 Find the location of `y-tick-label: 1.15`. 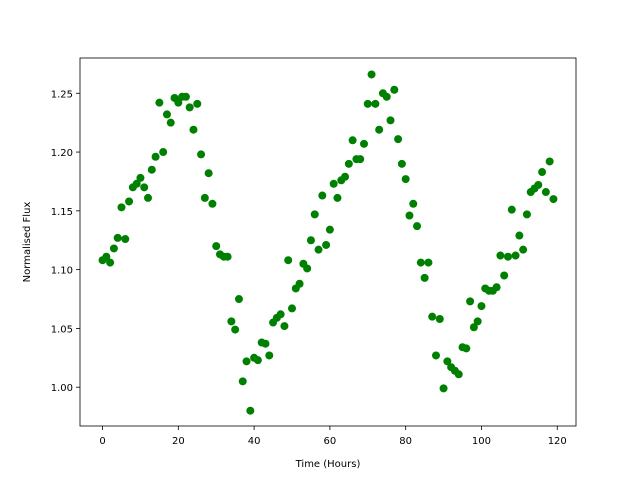

y-tick-label: 1.15 is located at coordinates (62, 212).